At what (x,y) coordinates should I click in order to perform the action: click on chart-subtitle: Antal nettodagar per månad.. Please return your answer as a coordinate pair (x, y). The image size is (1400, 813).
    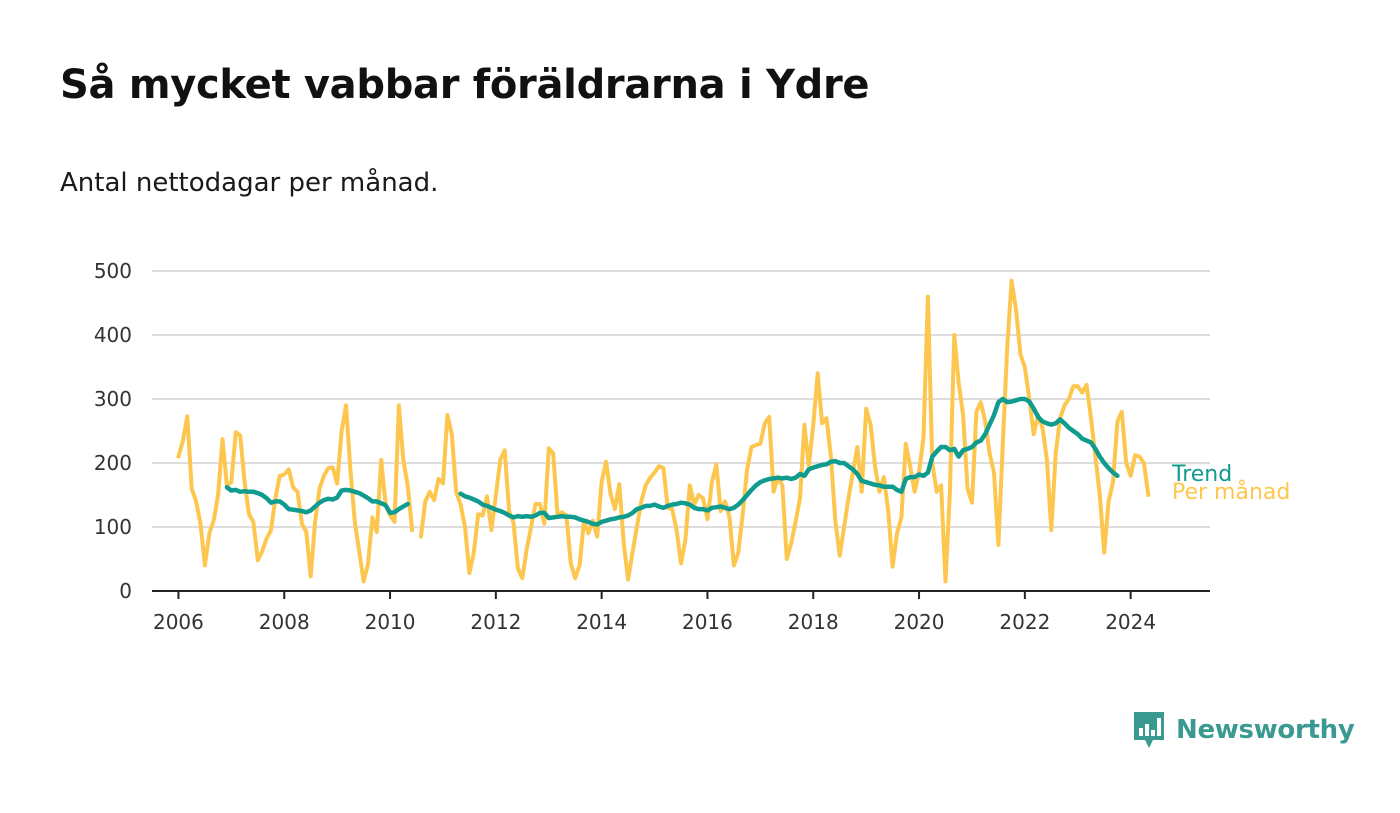
    Looking at the image, I should click on (249, 183).